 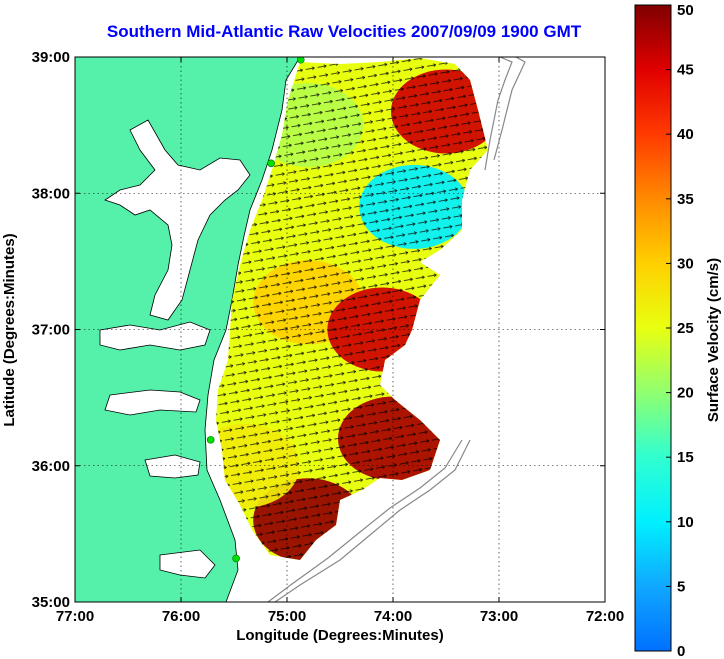 I want to click on x-axis-label: Longitude (Degrees:Minutes), so click(x=340, y=635).